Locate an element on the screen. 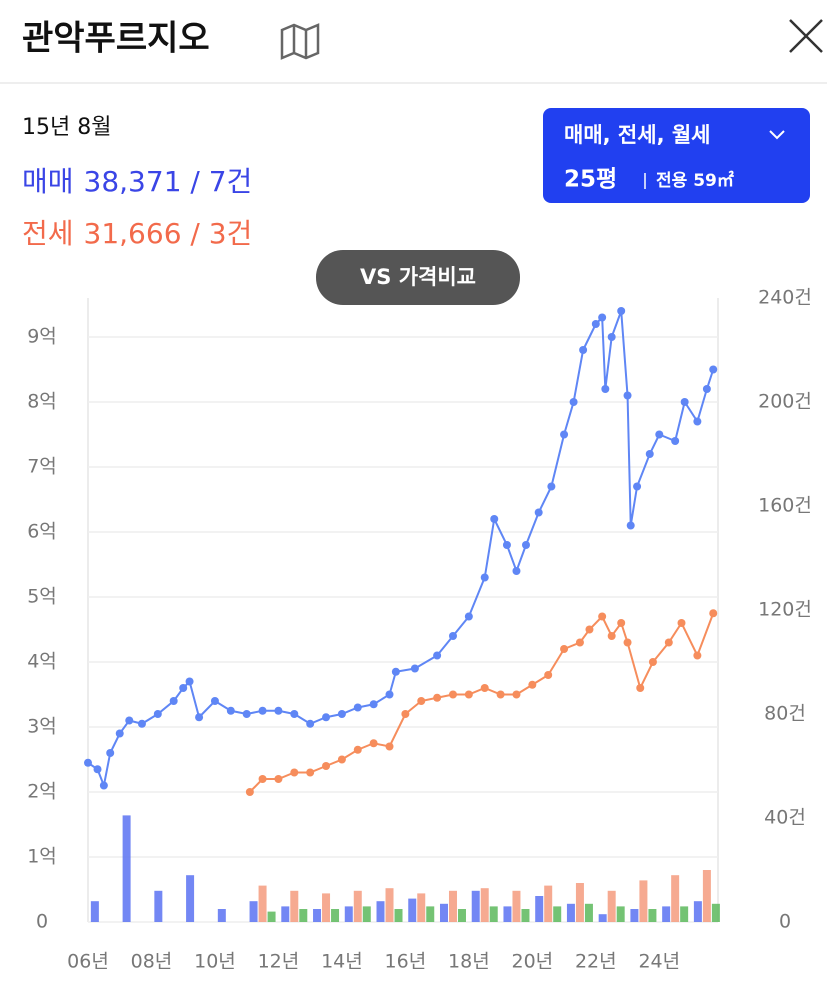 The width and height of the screenshot is (827, 986). y-tick-label: 1억 is located at coordinates (42, 857).